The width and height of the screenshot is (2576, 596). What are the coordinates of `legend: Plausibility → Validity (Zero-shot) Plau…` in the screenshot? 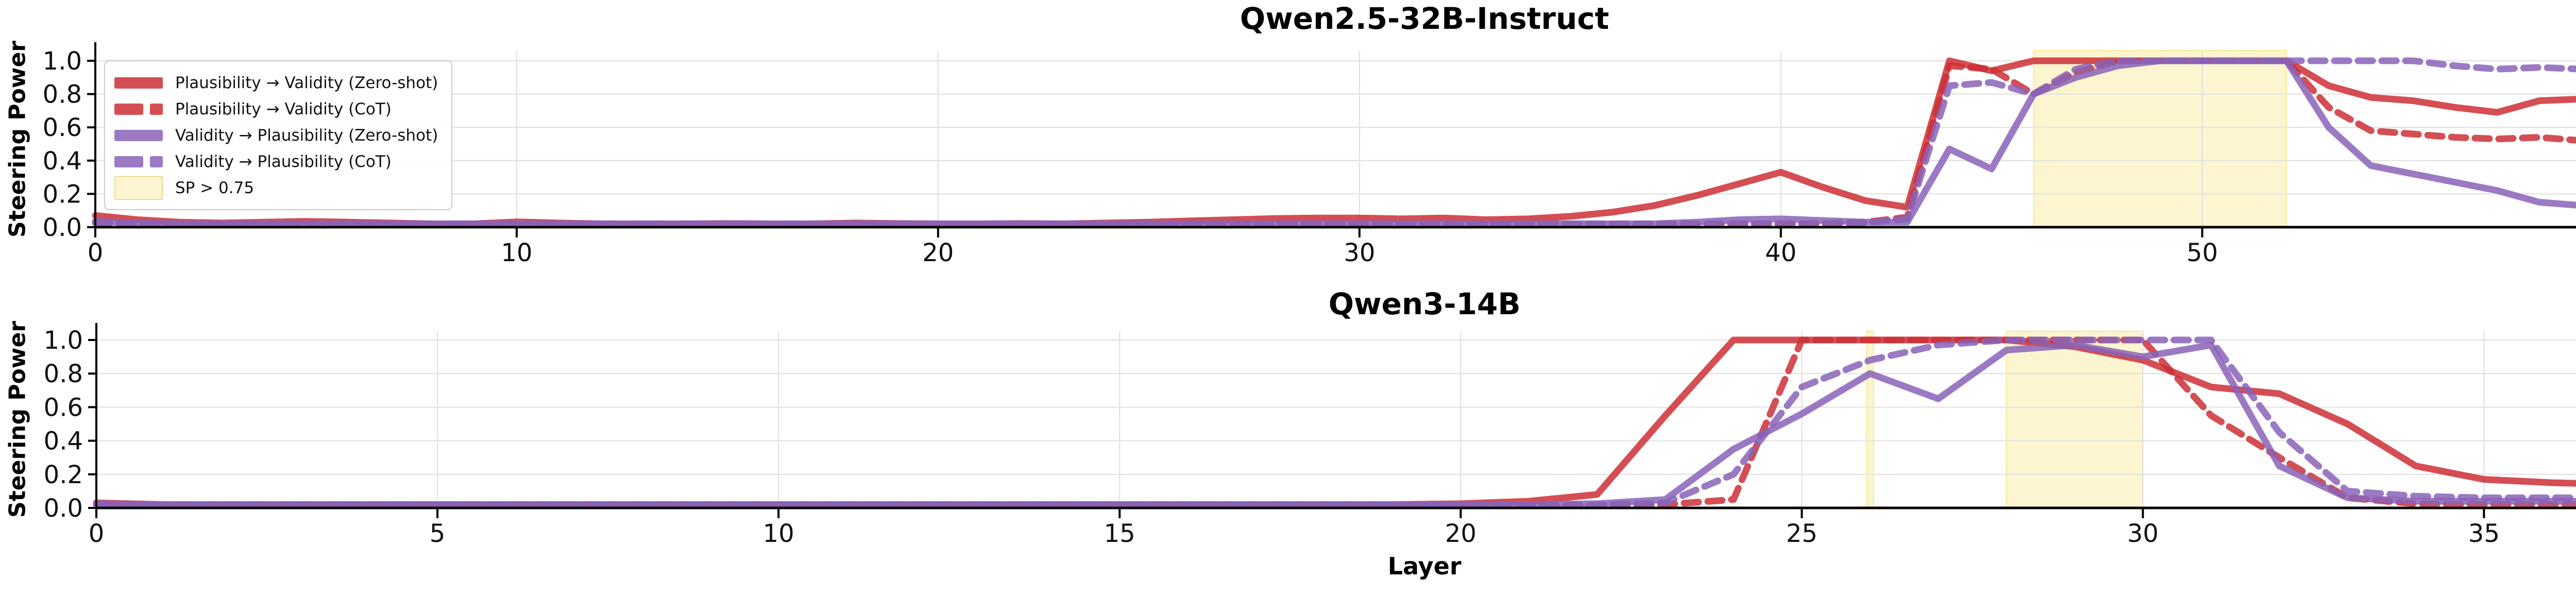 It's located at (279, 135).